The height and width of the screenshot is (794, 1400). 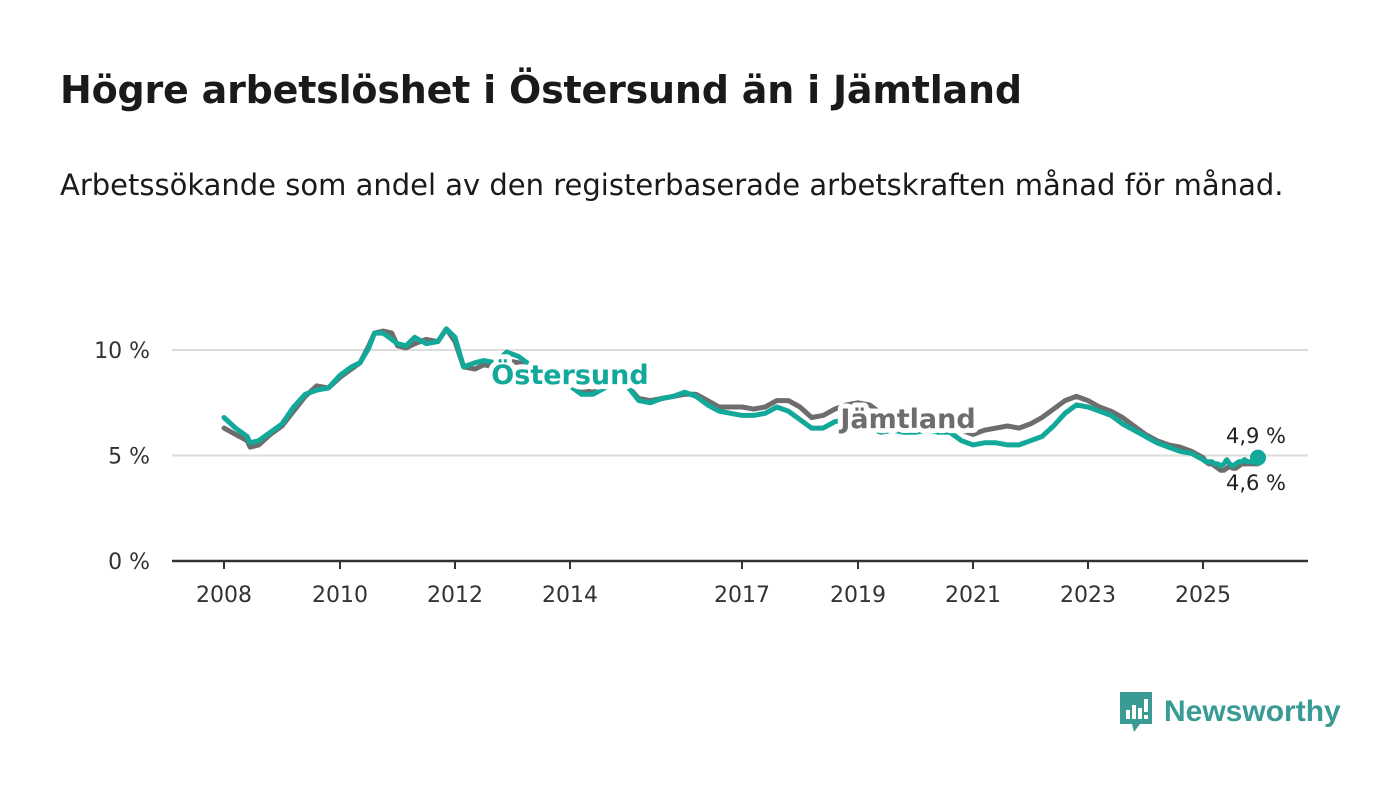 I want to click on y-tick-label: 10 %, so click(x=122, y=351).